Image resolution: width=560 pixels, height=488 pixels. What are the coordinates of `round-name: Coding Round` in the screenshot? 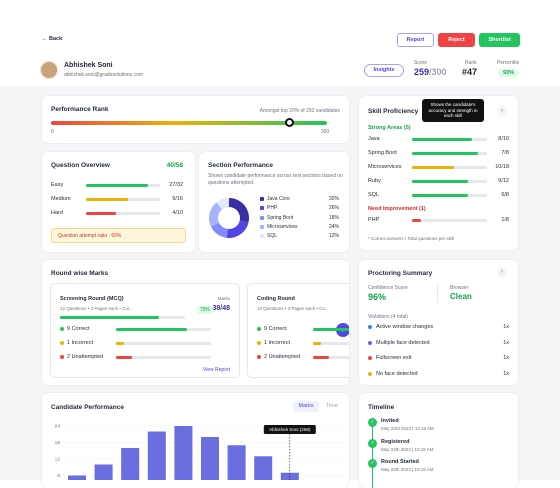 It's located at (276, 299).